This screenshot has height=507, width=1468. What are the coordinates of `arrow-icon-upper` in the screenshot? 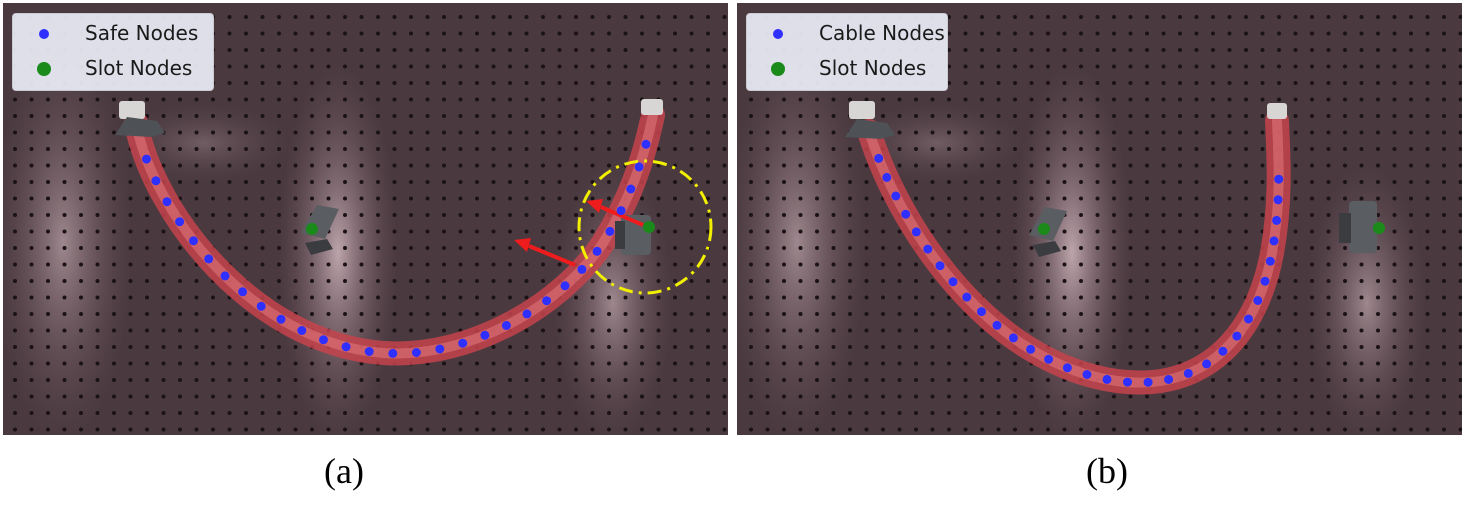 It's located at (615, 213).